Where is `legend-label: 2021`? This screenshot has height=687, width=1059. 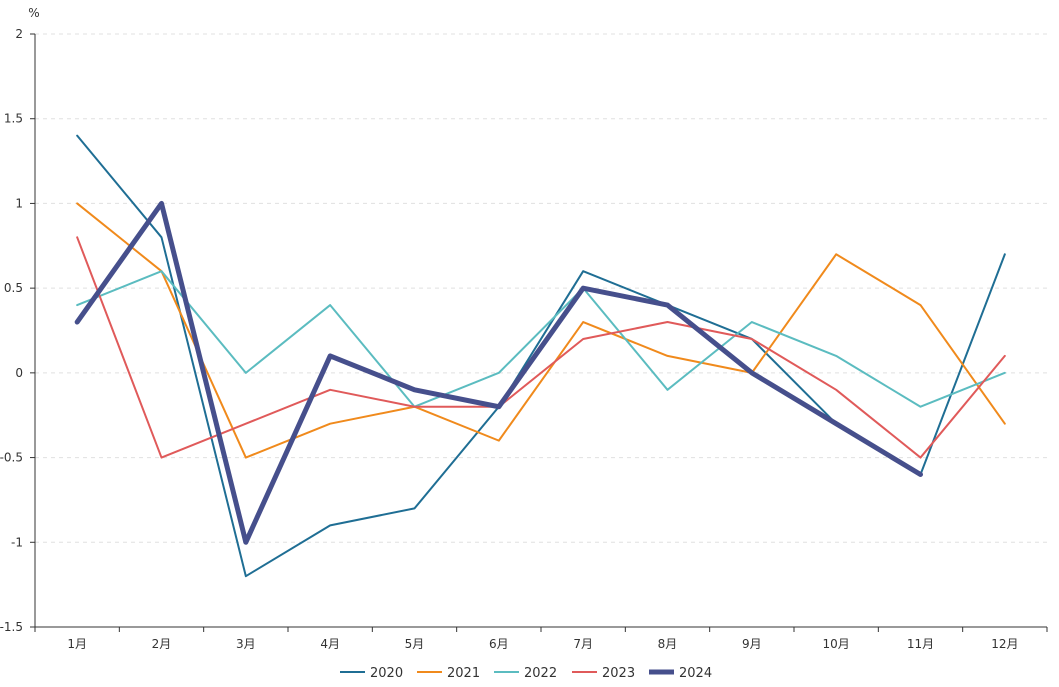
legend-label: 2021 is located at coordinates (463, 673).